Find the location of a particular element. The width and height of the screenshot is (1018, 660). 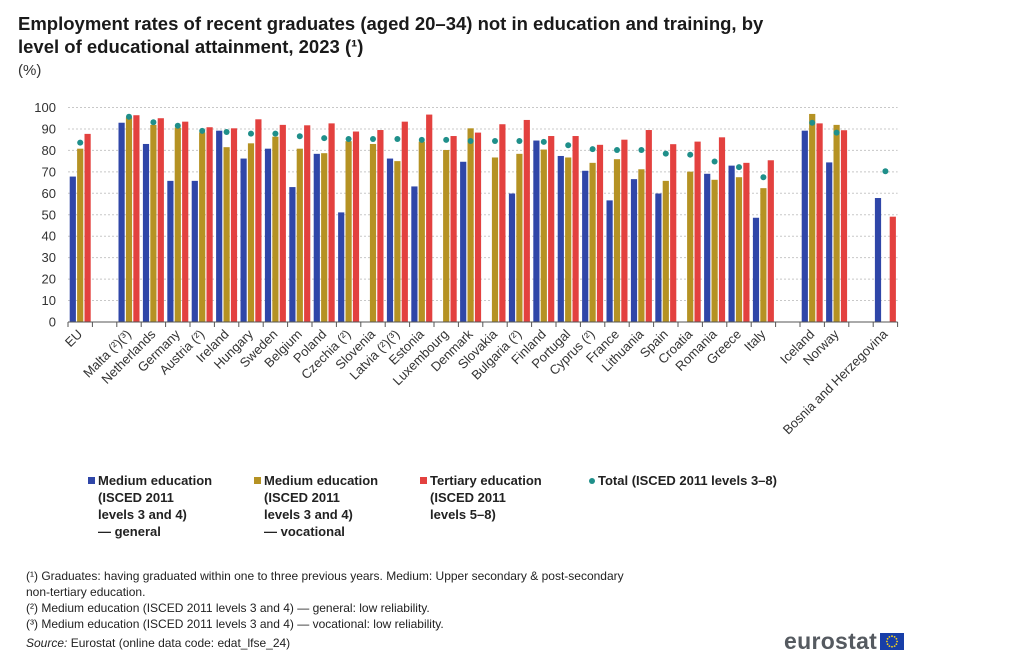

y-tick-label: 100 is located at coordinates (45, 107).